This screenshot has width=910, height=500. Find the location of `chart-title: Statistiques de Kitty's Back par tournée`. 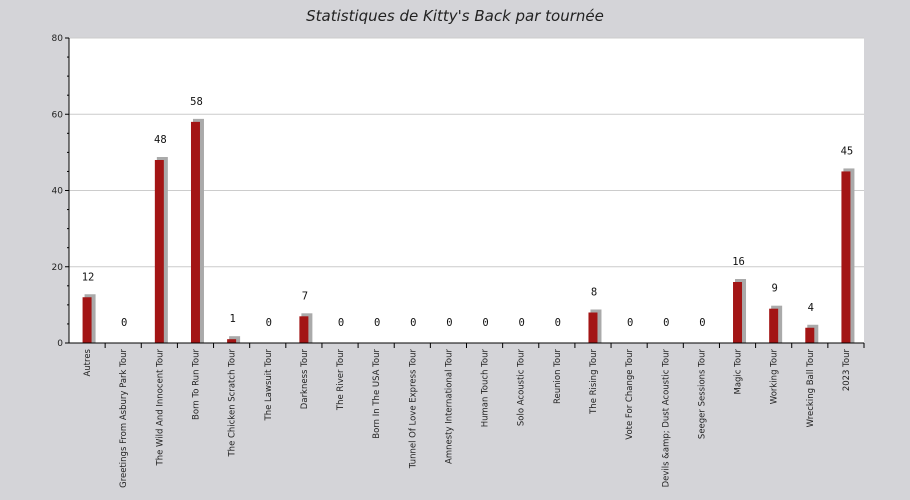

chart-title: Statistiques de Kitty's Back par tournée is located at coordinates (455, 16).